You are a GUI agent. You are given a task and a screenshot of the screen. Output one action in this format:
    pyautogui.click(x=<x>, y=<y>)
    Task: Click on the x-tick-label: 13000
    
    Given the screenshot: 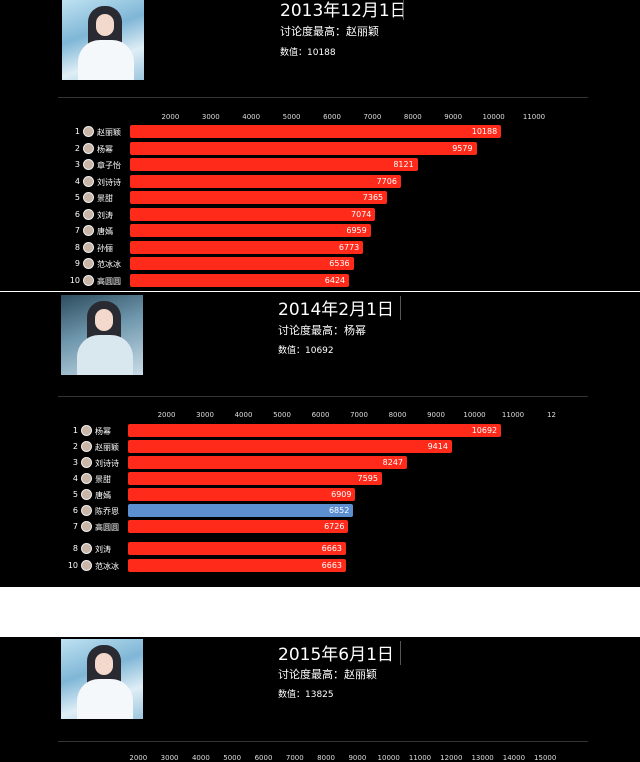 What is the action you would take?
    pyautogui.click(x=482, y=758)
    